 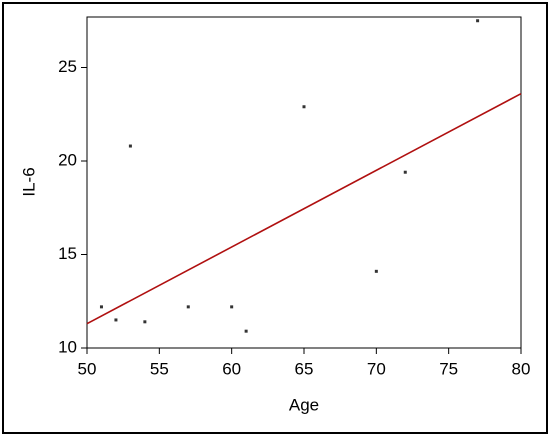 I want to click on x-tick-label: 75, so click(x=448, y=368).